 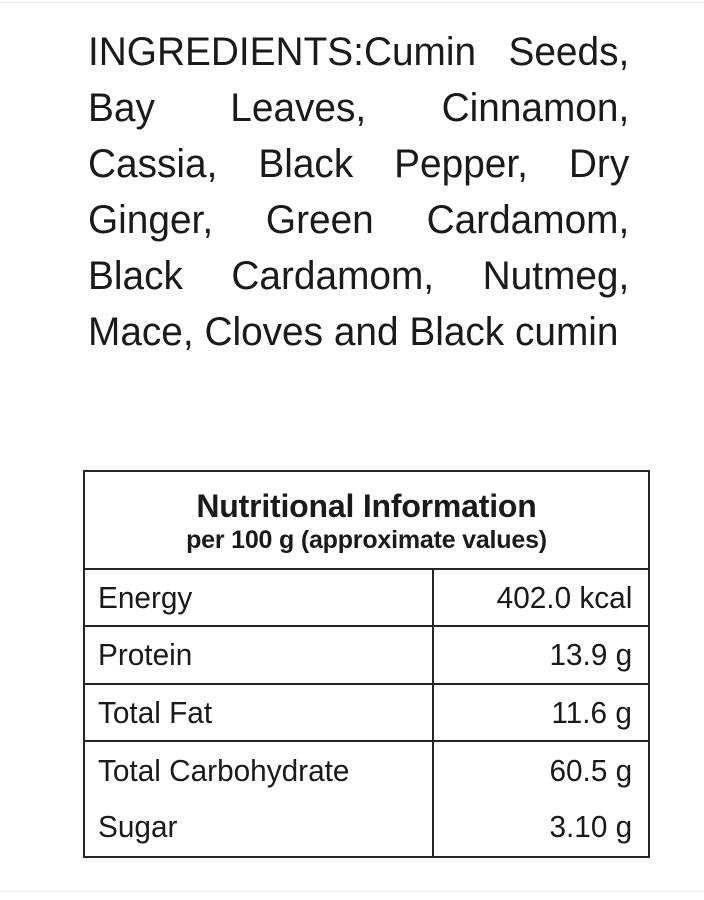 I want to click on nutrient-label: Total Fat, so click(x=155, y=712).